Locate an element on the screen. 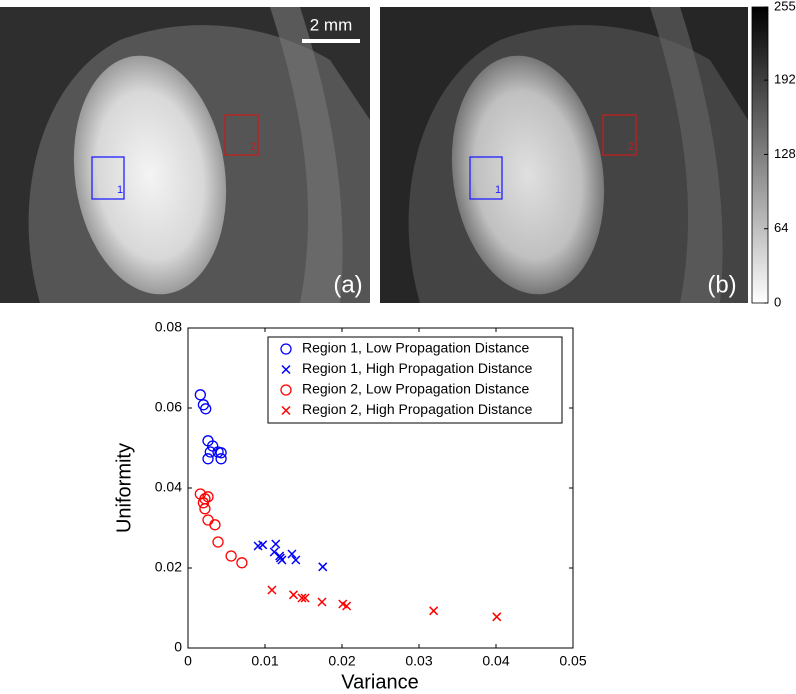  panel-label: (b) is located at coordinates (721, 284).